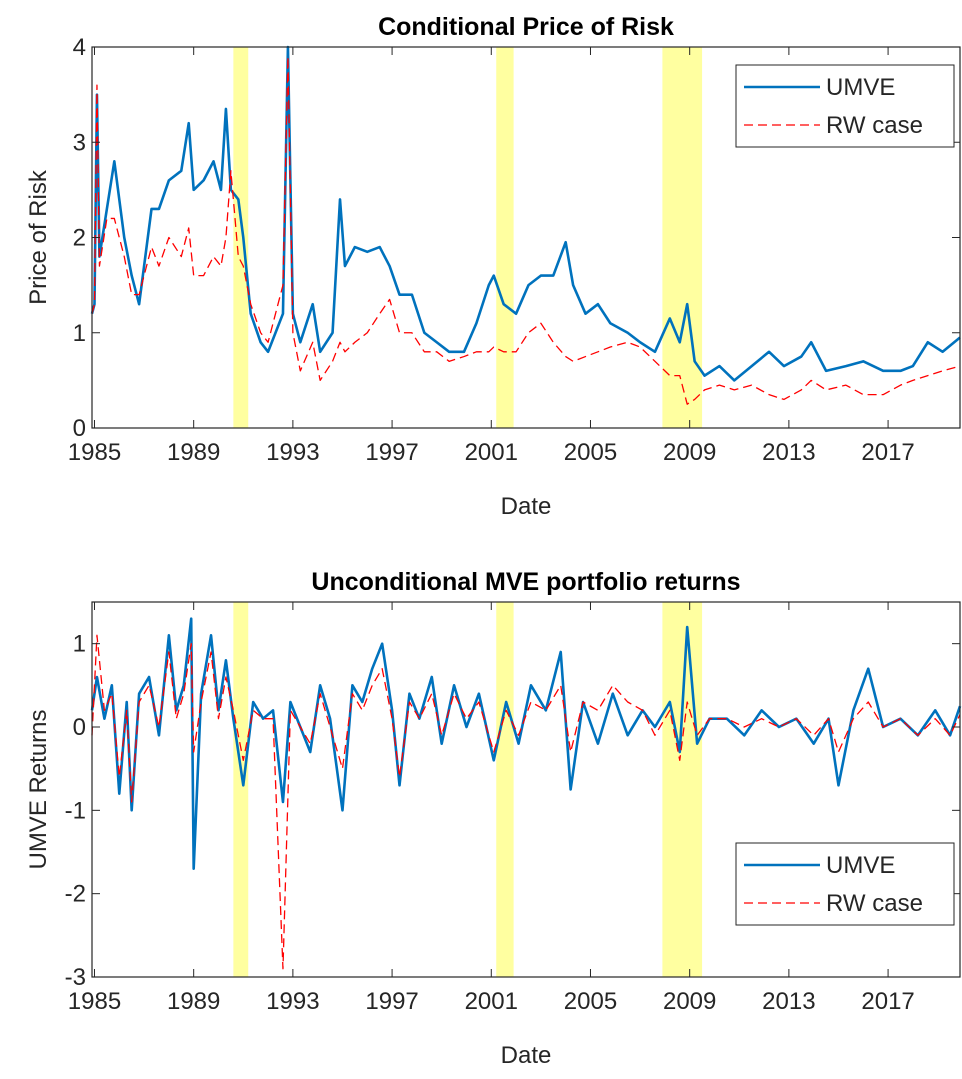 The width and height of the screenshot is (962, 1079). I want to click on chart-title: Unconditional MVE portfolio returns, so click(525, 582).